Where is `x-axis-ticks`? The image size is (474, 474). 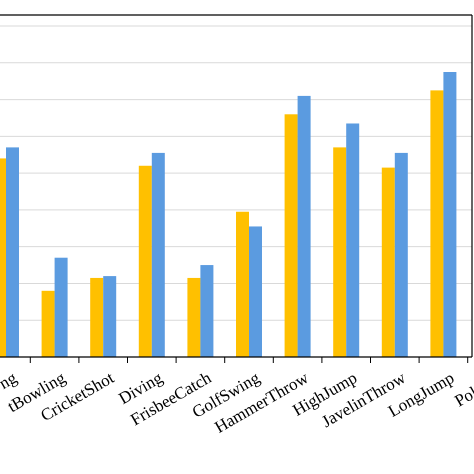
x-axis-ticks is located at coordinates (249, 360).